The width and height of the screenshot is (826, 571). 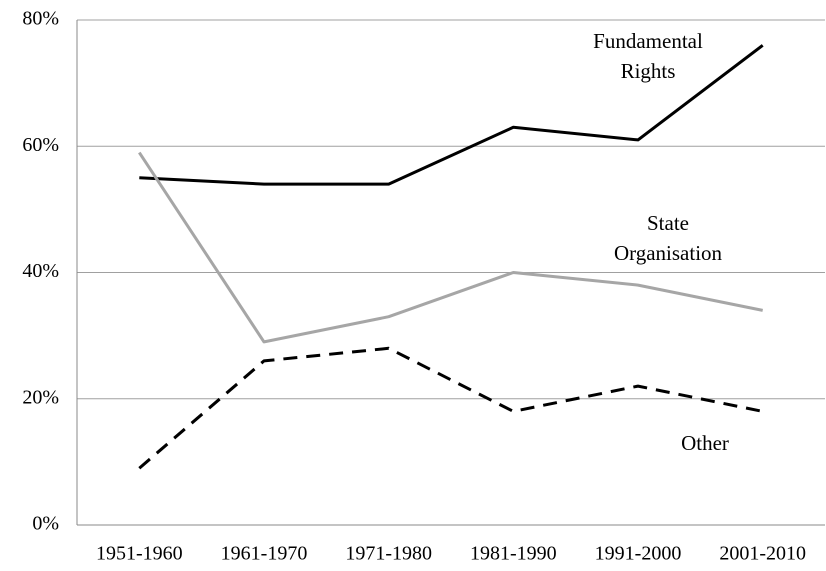 What do you see at coordinates (40, 397) in the screenshot?
I see `y-tick-label: 20%` at bounding box center [40, 397].